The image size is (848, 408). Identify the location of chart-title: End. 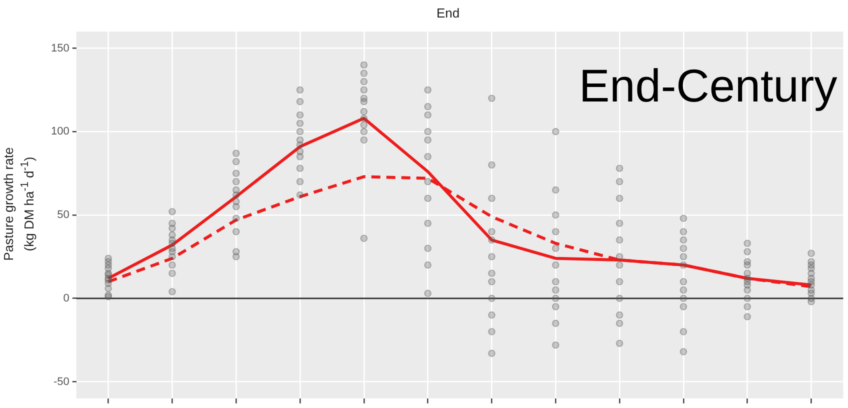
(448, 12).